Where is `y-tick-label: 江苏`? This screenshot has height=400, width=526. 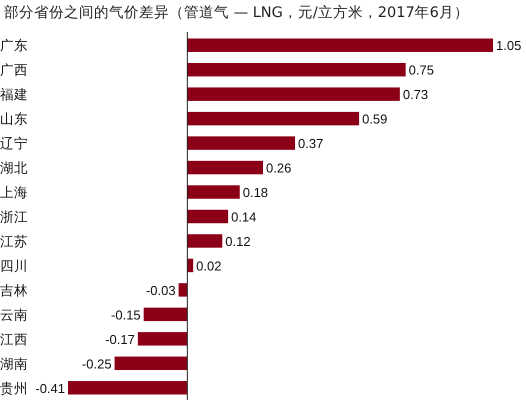
y-tick-label: 江苏 is located at coordinates (14, 242).